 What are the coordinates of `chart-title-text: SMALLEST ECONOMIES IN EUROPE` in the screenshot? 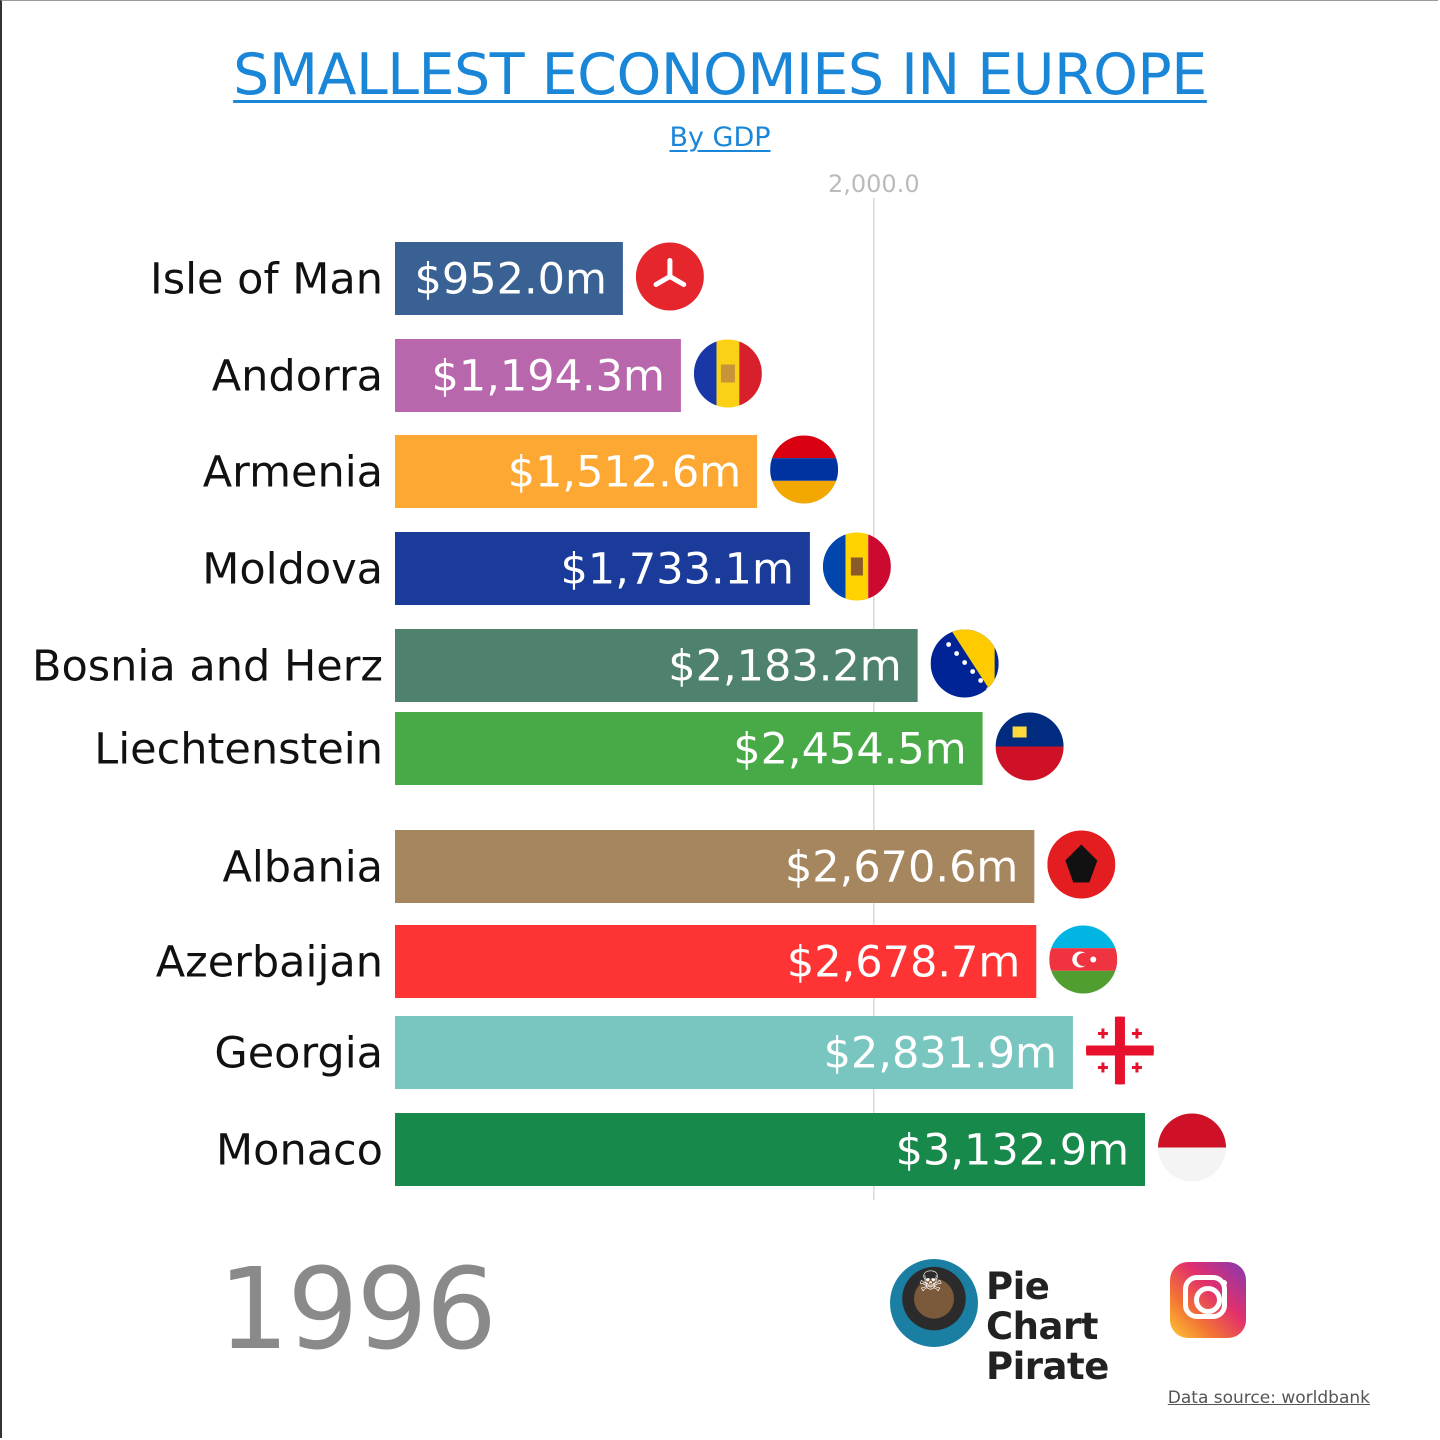 It's located at (720, 75).